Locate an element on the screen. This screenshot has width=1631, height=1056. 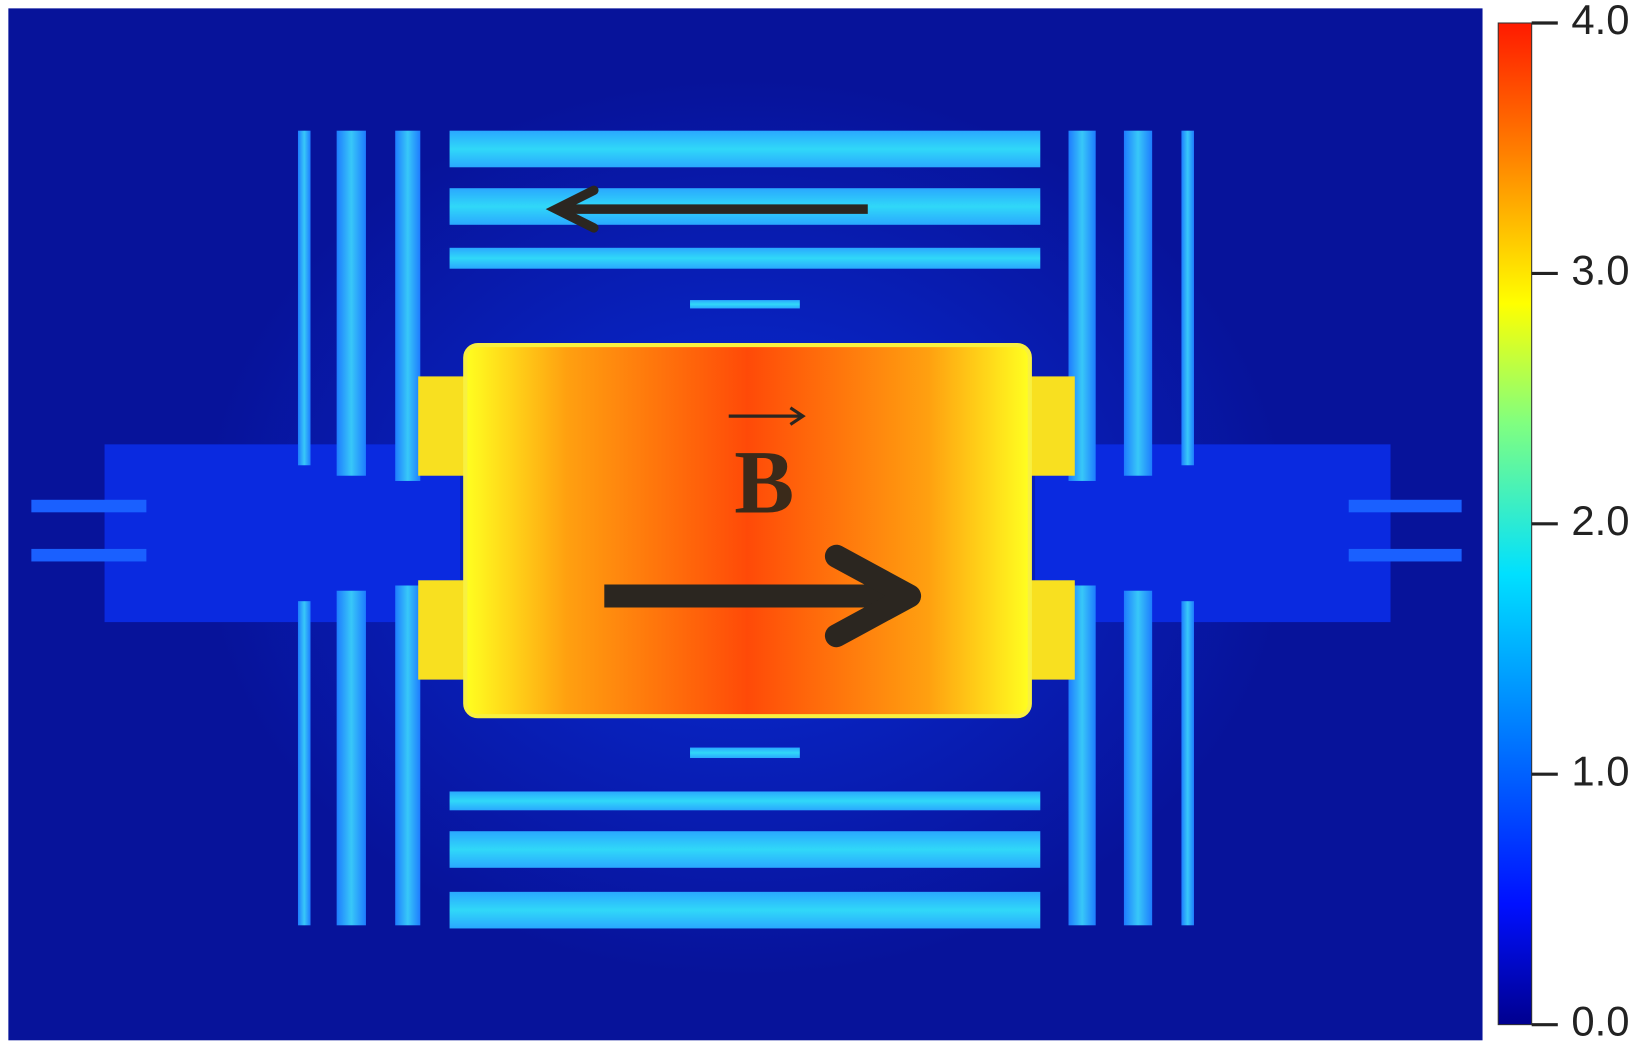
colorbar: 0.0 1.0 2.0 3.0 4.0 is located at coordinates (1563, 522).